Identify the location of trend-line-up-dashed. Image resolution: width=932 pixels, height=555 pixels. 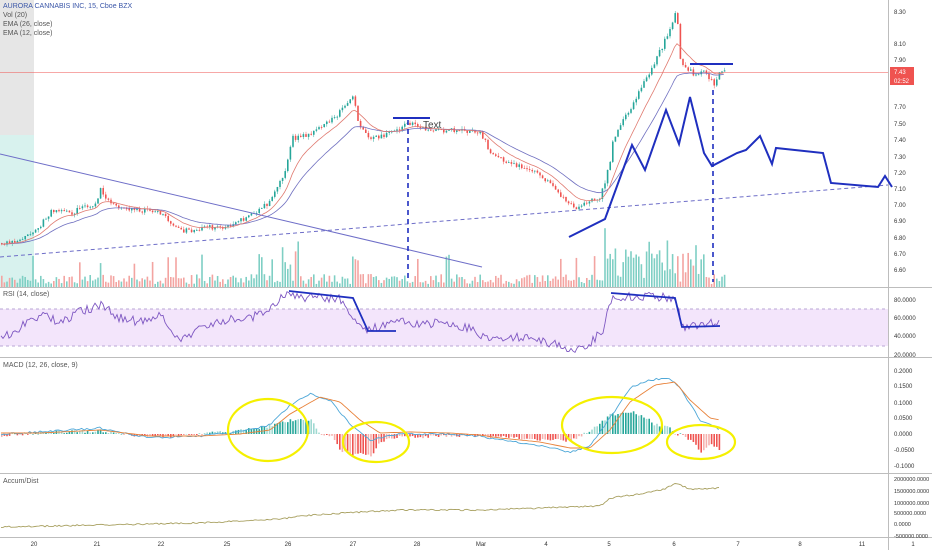
(444, 221).